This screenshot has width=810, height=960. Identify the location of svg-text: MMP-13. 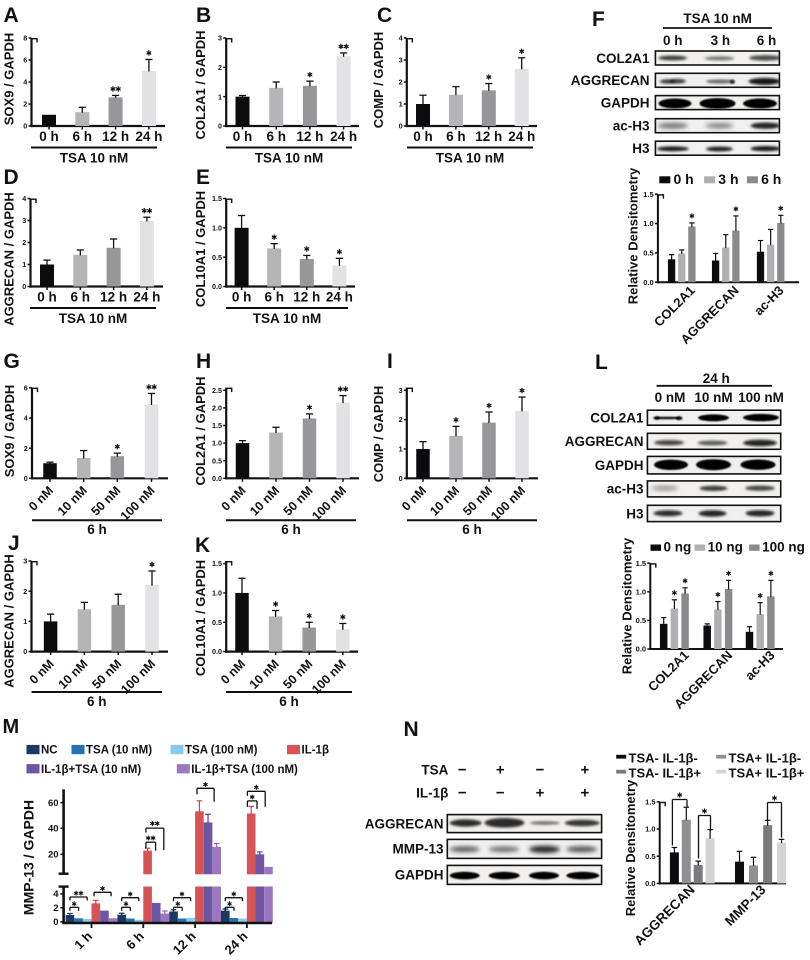
(417, 849).